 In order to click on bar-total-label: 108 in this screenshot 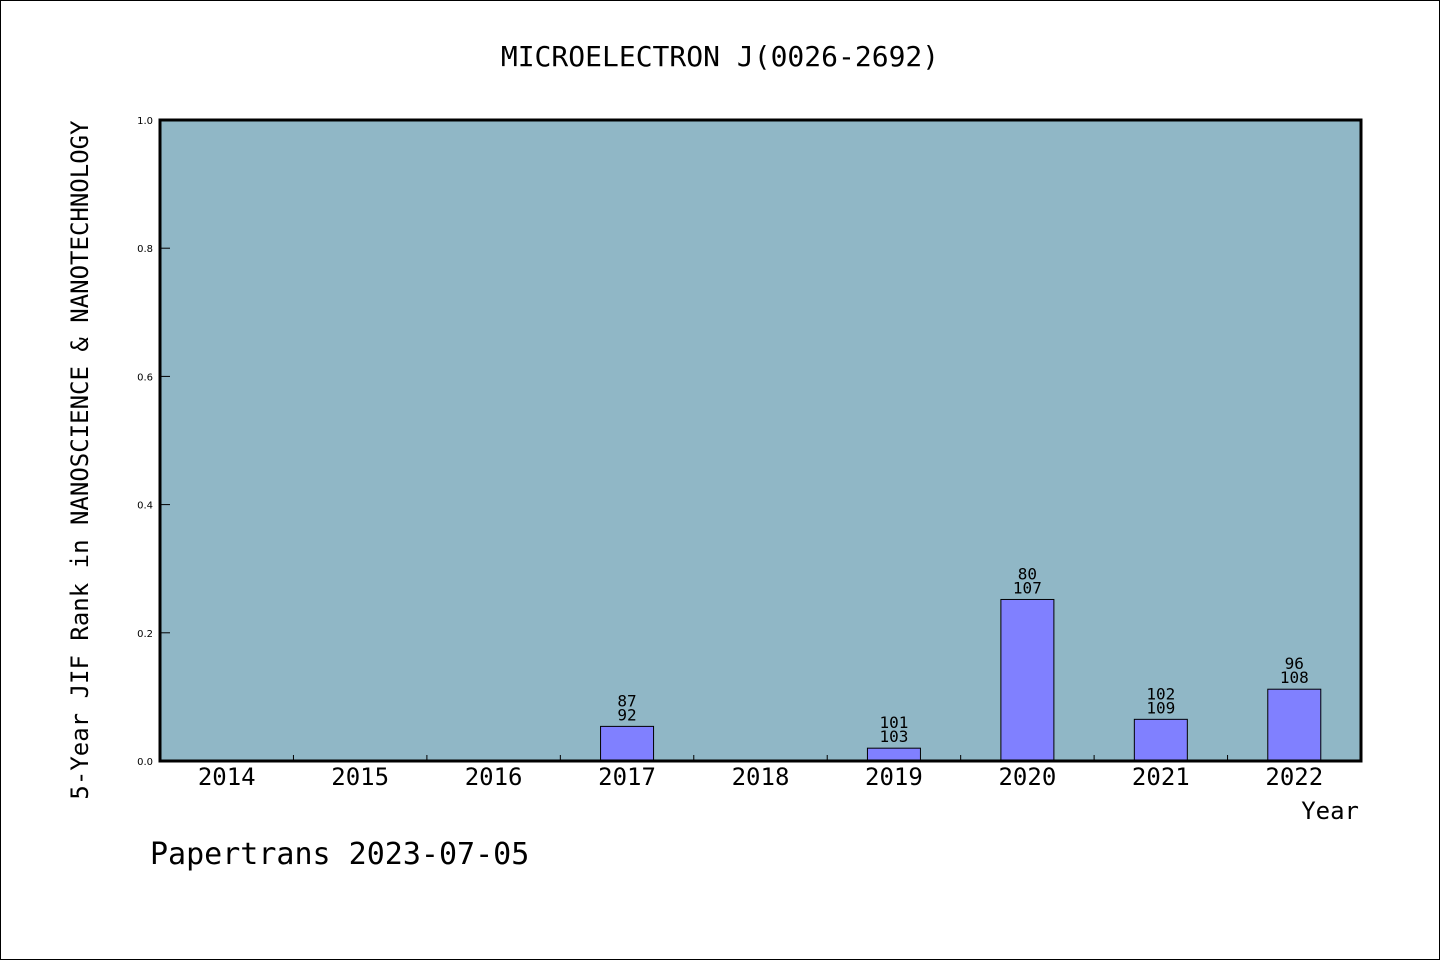, I will do `click(1294, 677)`.